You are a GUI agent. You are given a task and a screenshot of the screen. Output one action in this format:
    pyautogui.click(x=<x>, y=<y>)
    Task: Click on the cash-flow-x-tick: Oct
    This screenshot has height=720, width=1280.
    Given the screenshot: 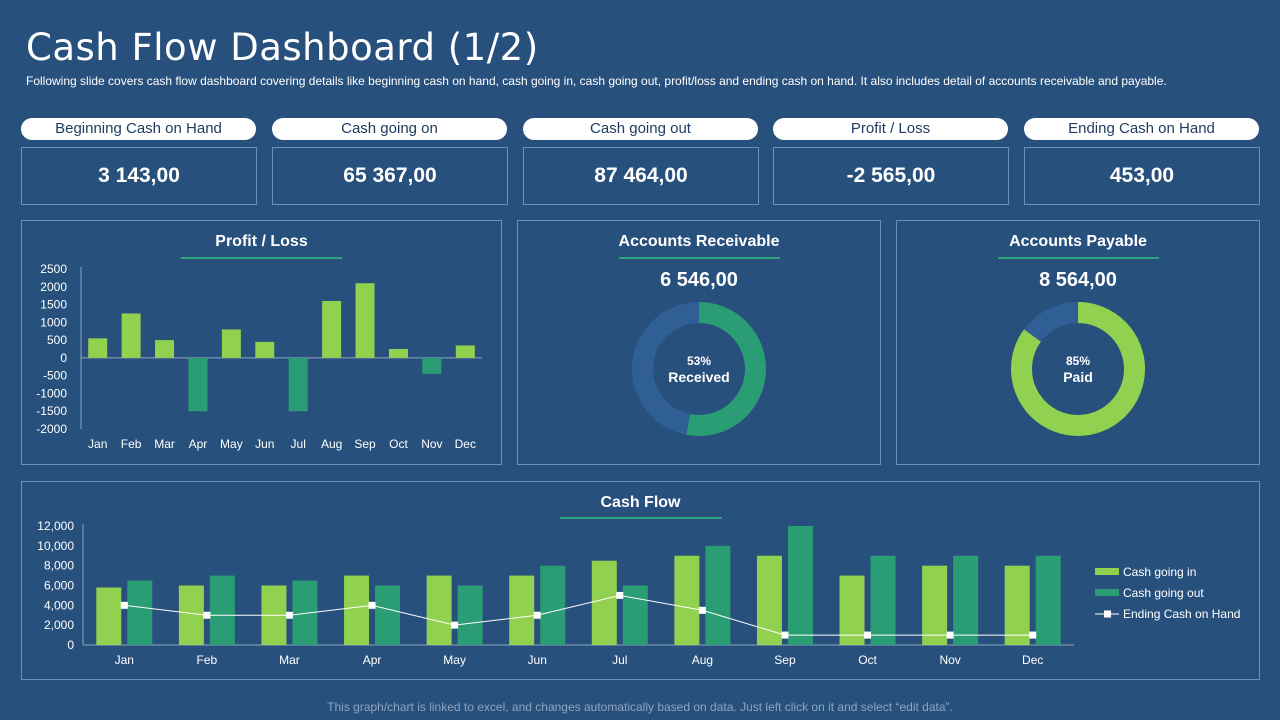 What is the action you would take?
    pyautogui.click(x=867, y=660)
    